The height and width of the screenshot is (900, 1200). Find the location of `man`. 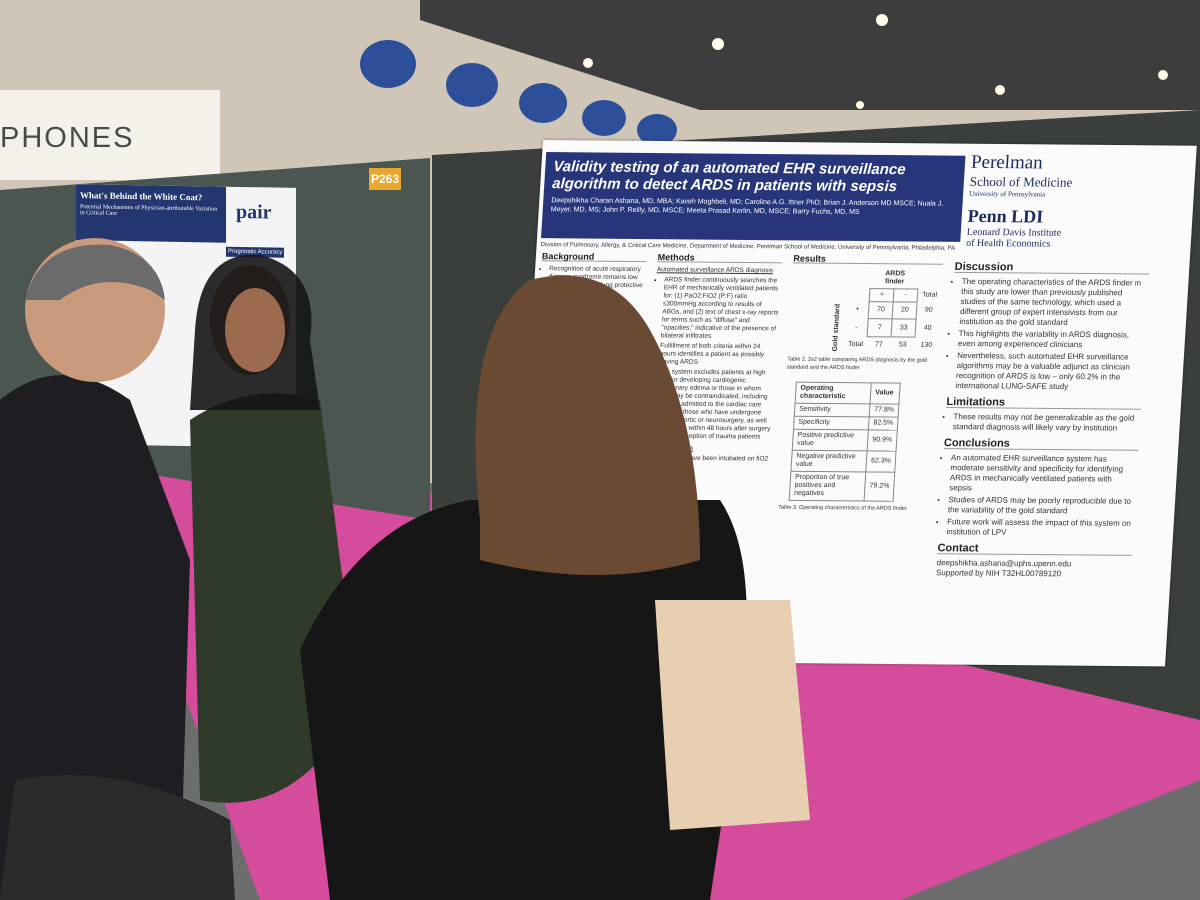

man is located at coordinates (117, 569).